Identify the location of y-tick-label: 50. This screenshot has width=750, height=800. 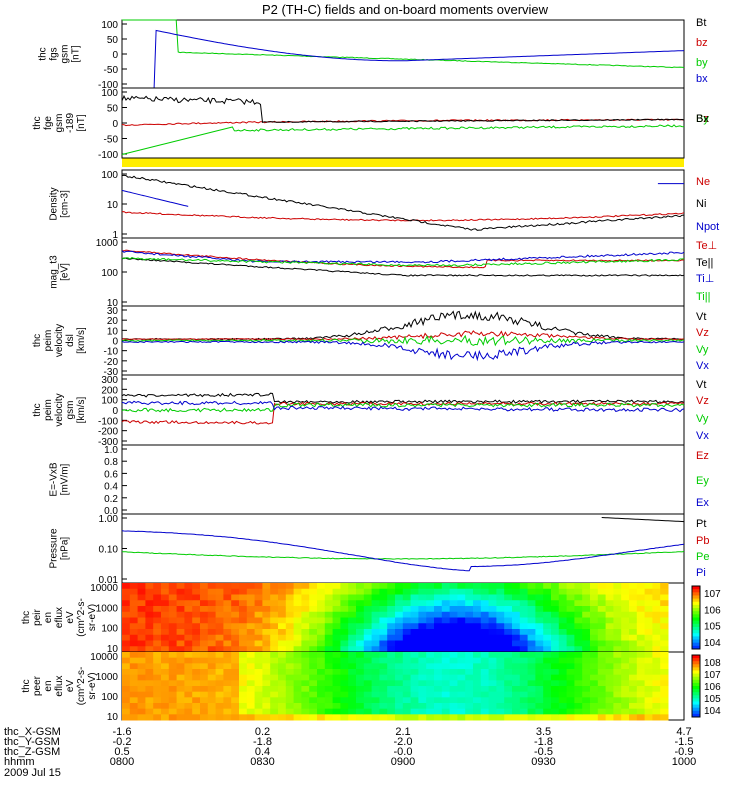
(113, 40).